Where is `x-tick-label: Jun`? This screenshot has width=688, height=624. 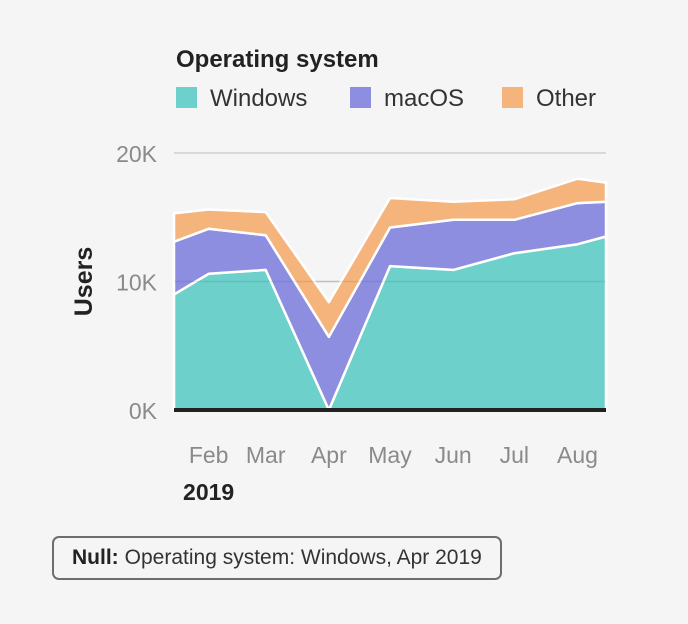 x-tick-label: Jun is located at coordinates (453, 455).